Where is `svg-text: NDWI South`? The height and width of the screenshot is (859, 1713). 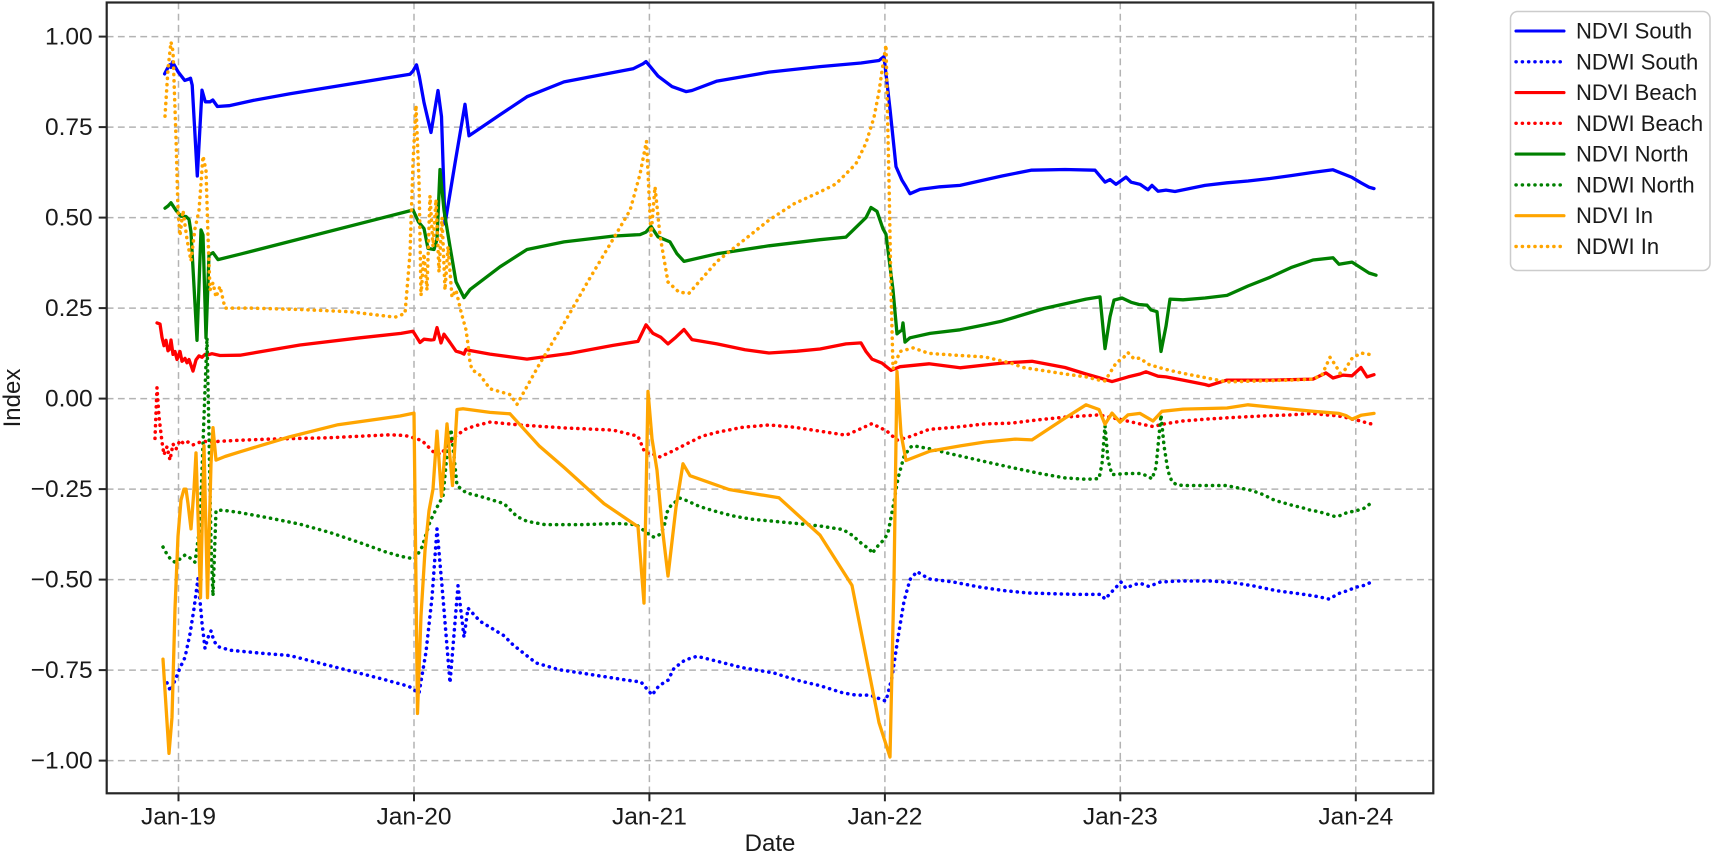 svg-text: NDWI South is located at coordinates (1637, 61).